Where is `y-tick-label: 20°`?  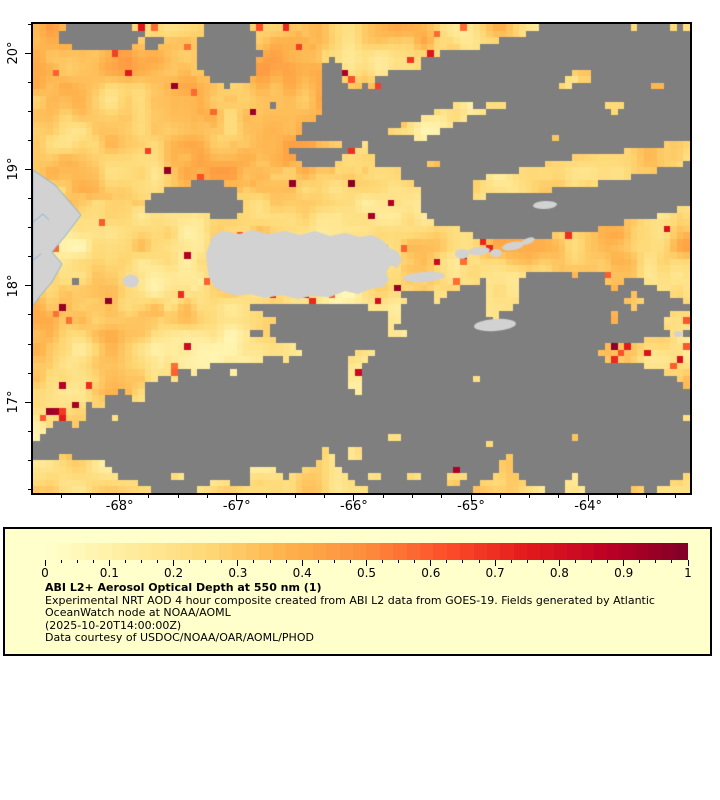 y-tick-label: 20° is located at coordinates (13, 53).